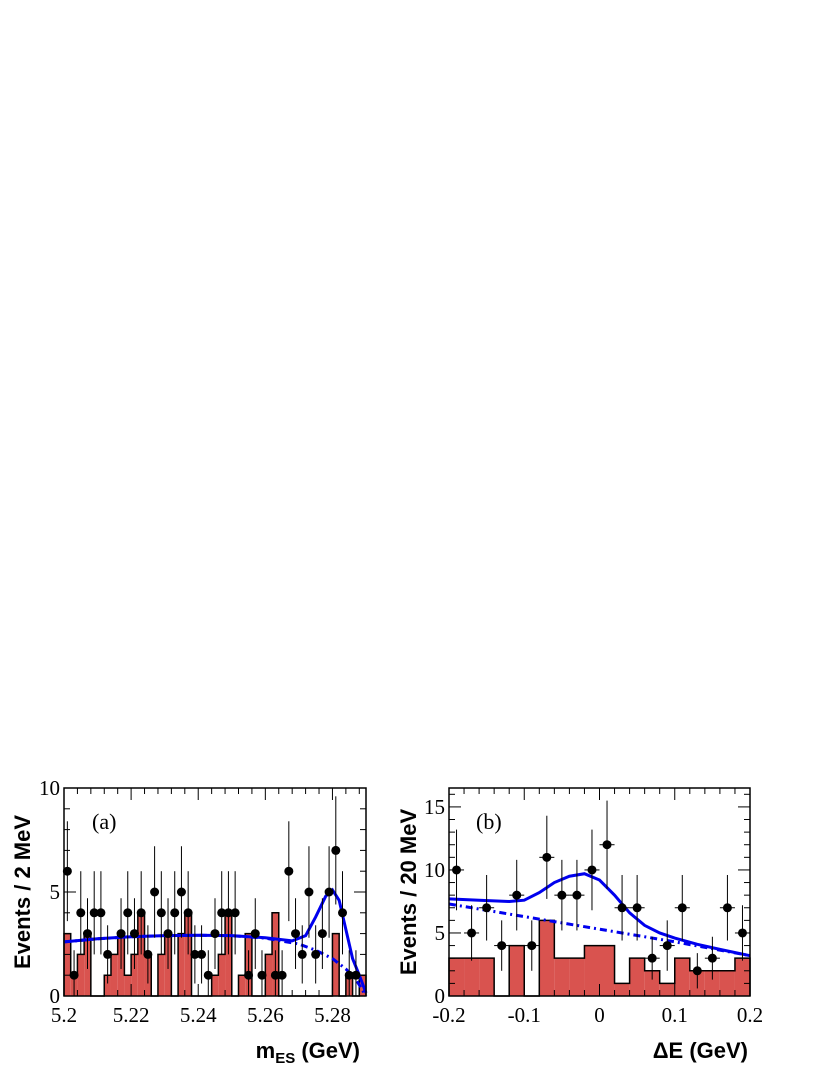 This screenshot has height=1075, width=830. I want to click on x-axis-title-subscript: ES, so click(285, 1058).